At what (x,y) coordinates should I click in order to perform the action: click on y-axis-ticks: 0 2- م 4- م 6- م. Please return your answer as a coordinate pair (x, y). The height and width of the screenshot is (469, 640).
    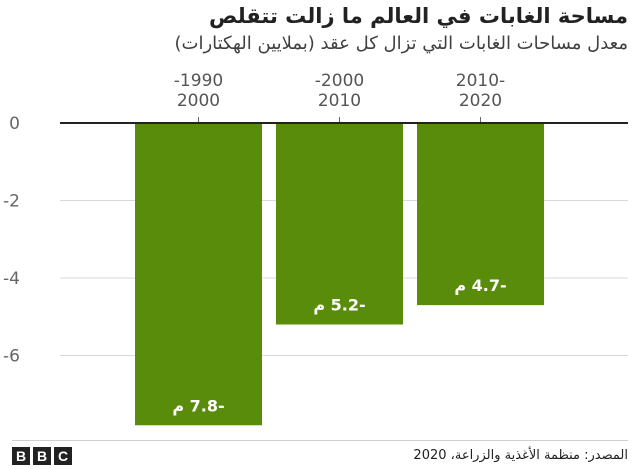
    Looking at the image, I should click on (10, 240).